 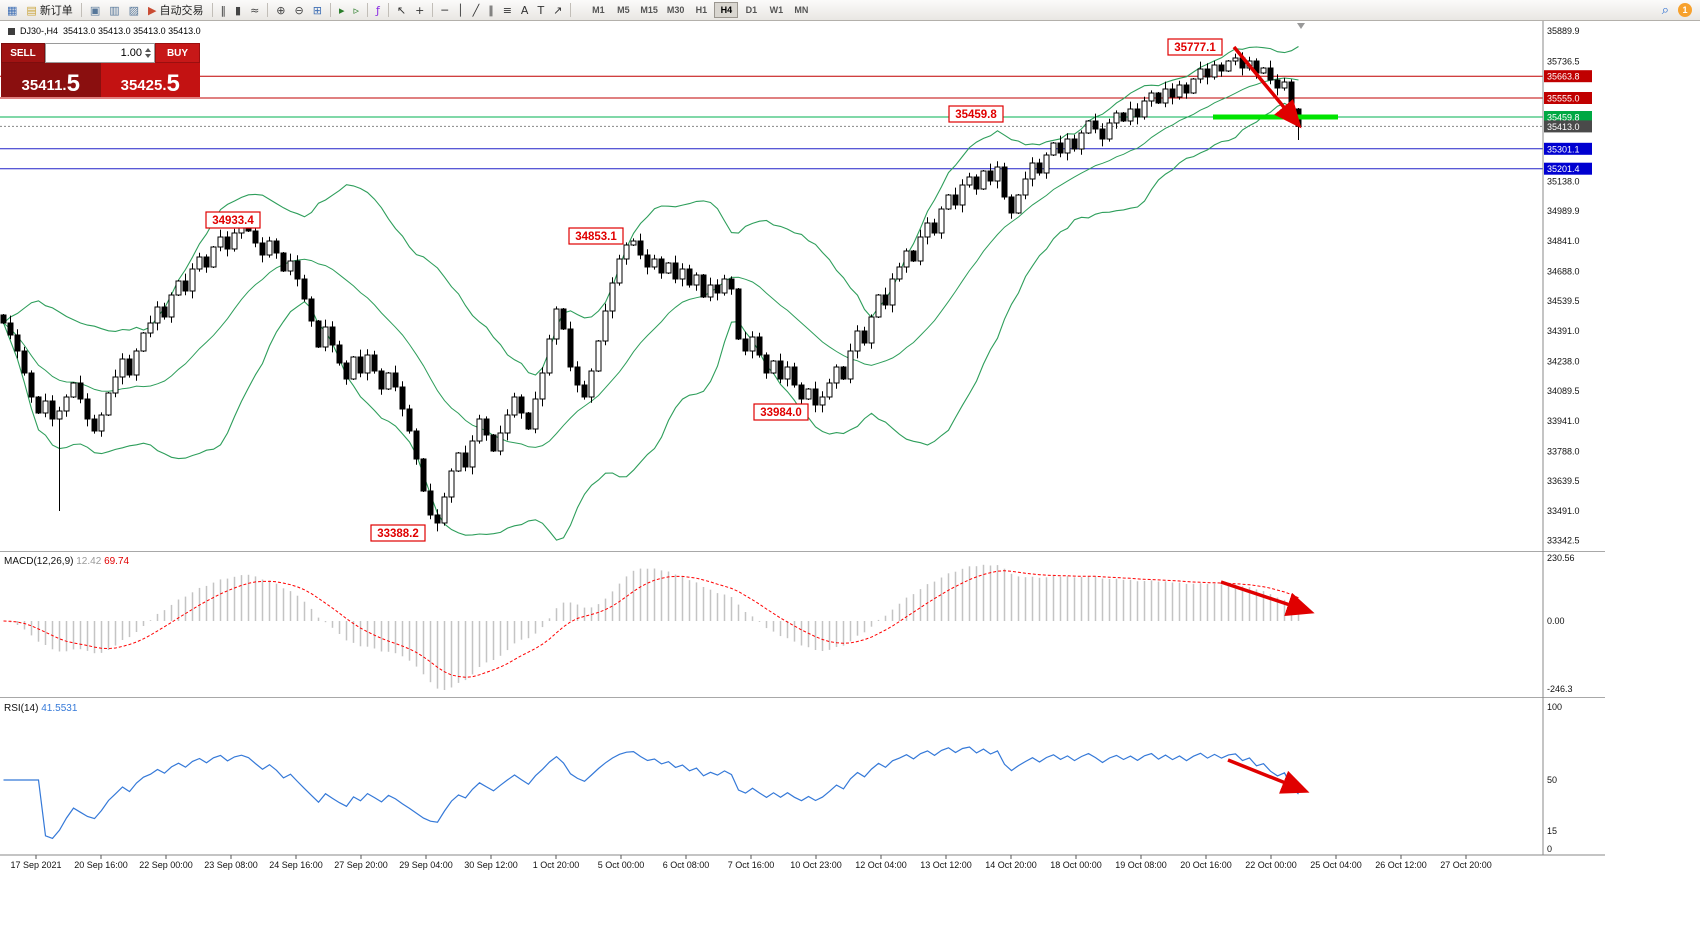 What do you see at coordinates (651, 624) in the screenshot?
I see `macd-signal-line` at bounding box center [651, 624].